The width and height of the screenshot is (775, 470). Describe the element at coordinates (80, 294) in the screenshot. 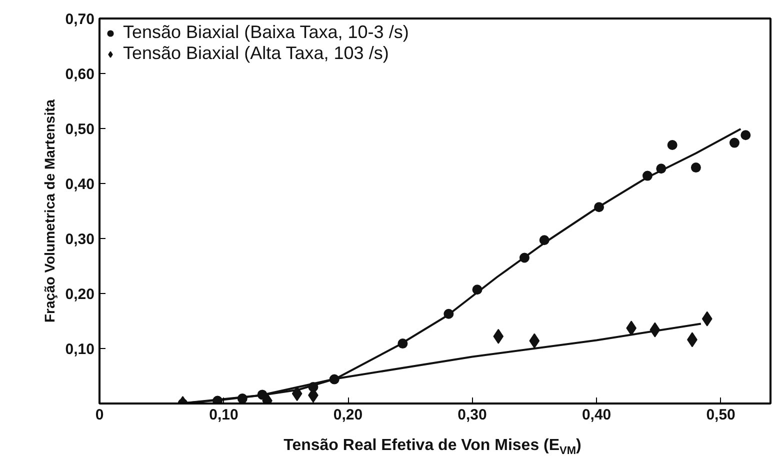

I see `y-tick-label: 0,20` at that location.